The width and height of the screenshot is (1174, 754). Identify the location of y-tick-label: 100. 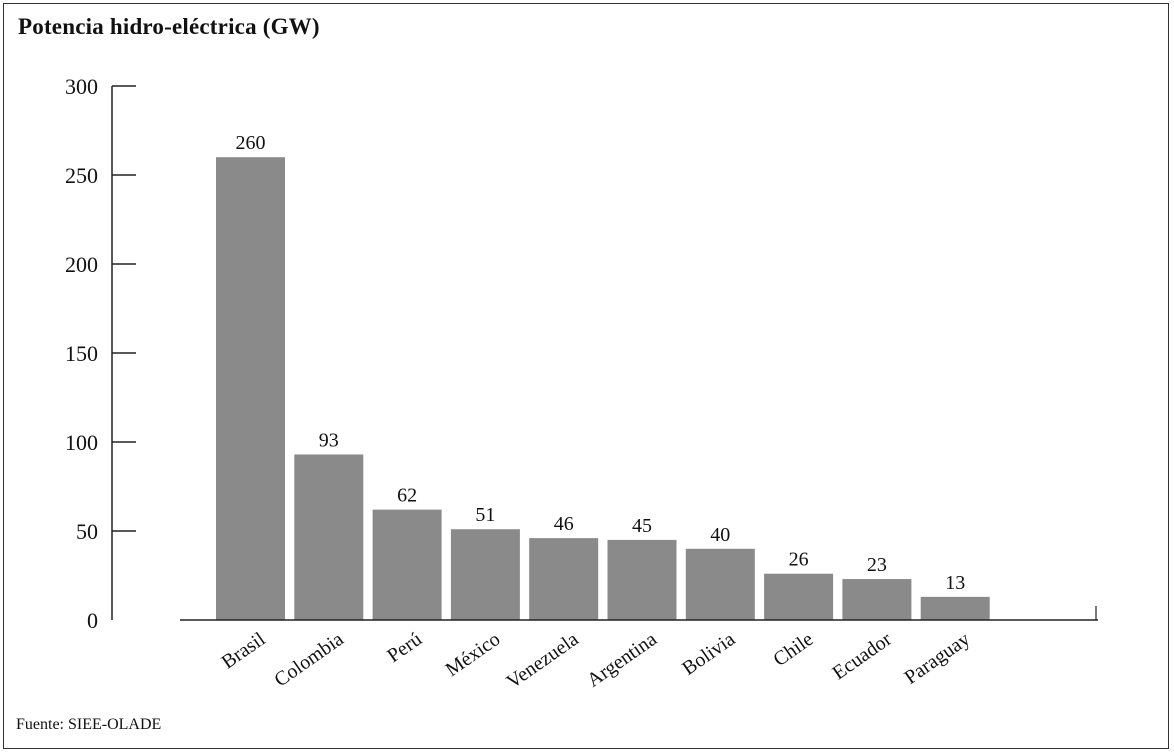
(81, 442).